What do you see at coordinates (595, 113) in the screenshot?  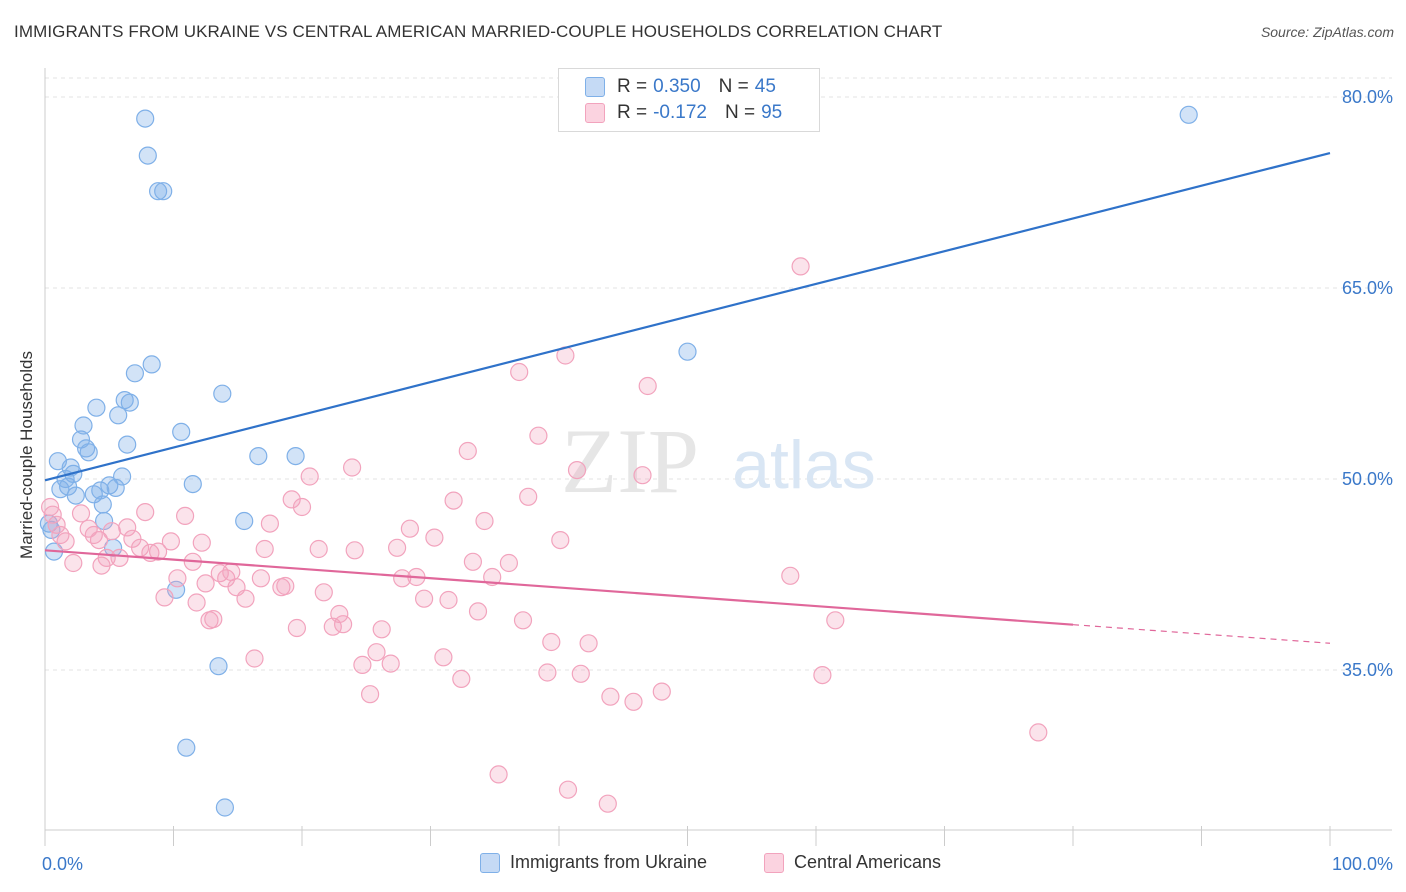 I see `legend-swatch-central-american` at bounding box center [595, 113].